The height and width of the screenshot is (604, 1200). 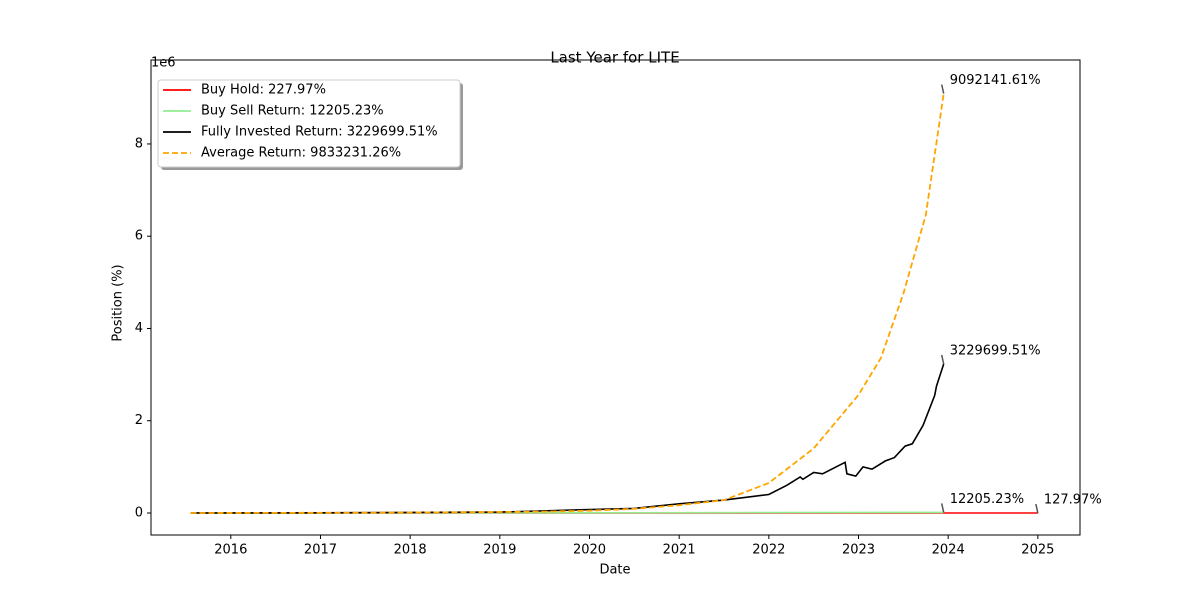 I want to click on legend-label: Fully Invested Return: 3229699.51%, so click(x=319, y=132).